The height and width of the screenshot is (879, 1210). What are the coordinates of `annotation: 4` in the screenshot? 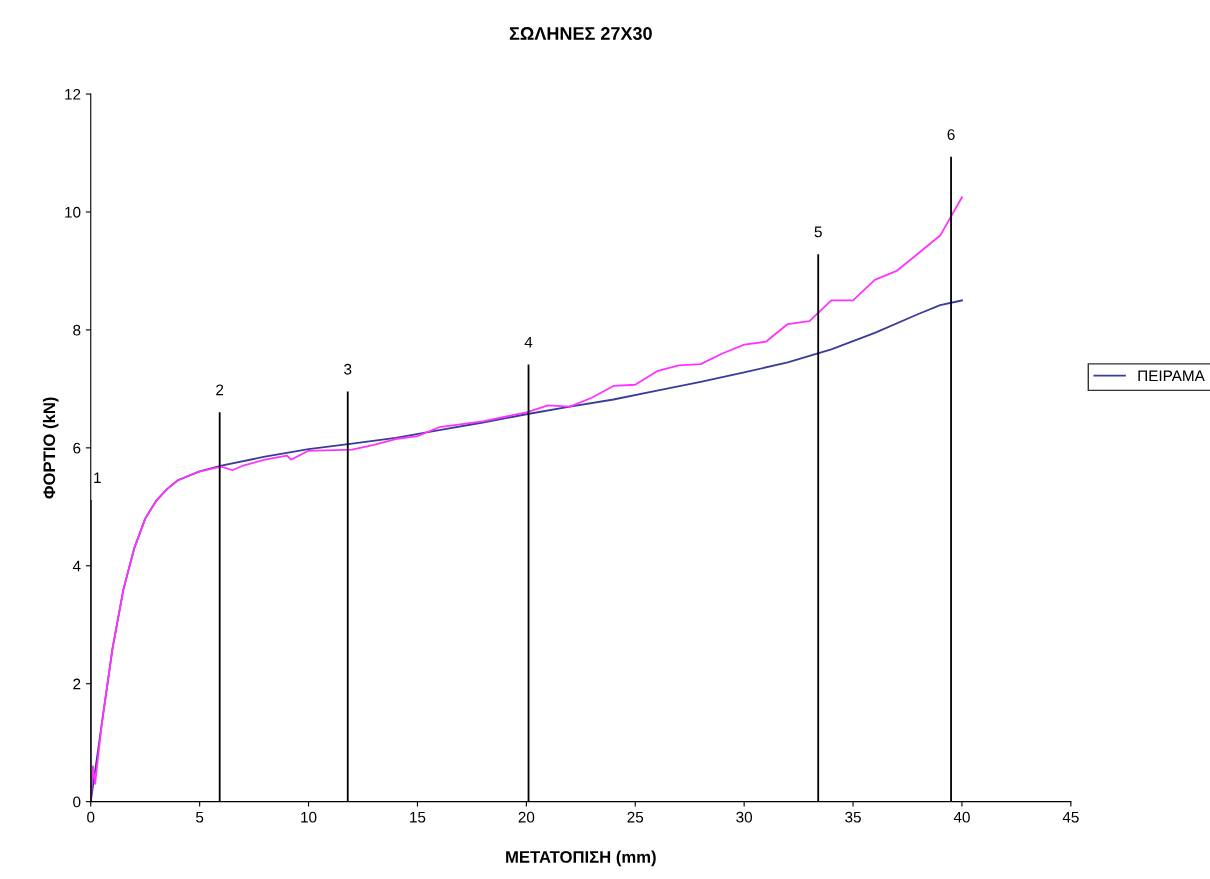 It's located at (528, 342).